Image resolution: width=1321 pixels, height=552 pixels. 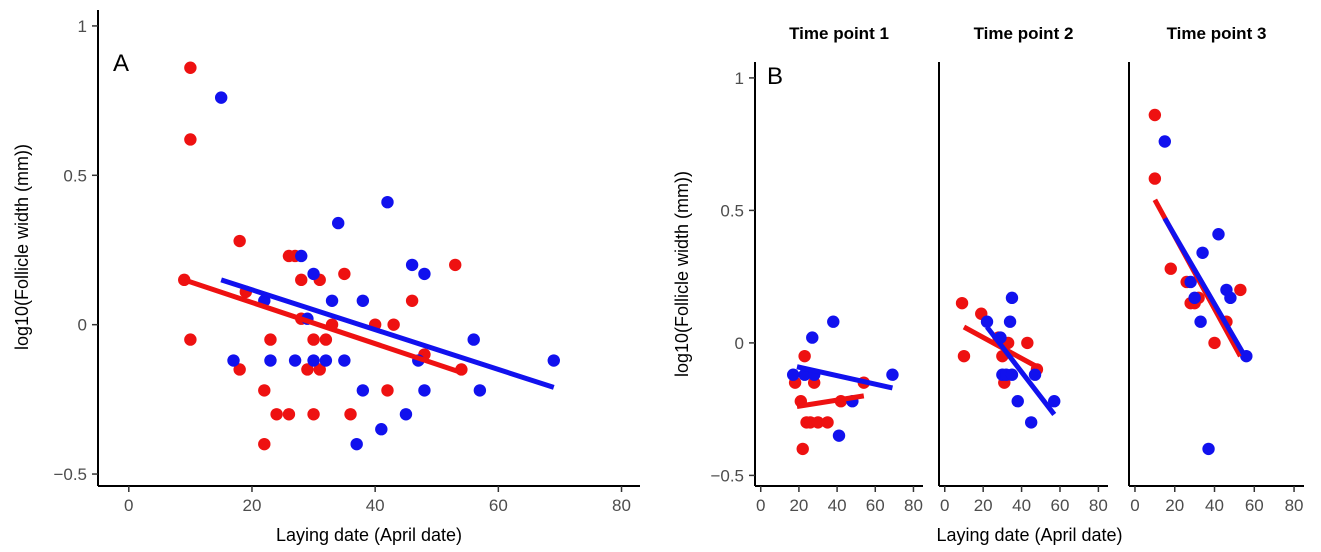 I want to click on panel-b-y-tick-label: 1, so click(x=739, y=78).